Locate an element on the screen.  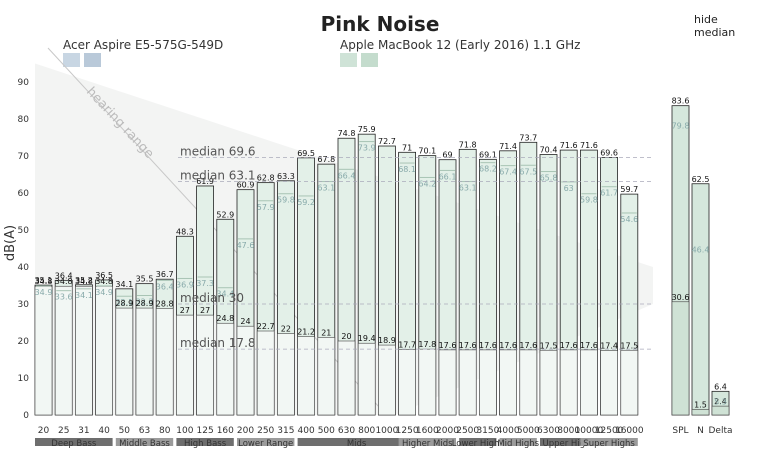
bar-ghost-label: 57.9 is located at coordinates (266, 207).